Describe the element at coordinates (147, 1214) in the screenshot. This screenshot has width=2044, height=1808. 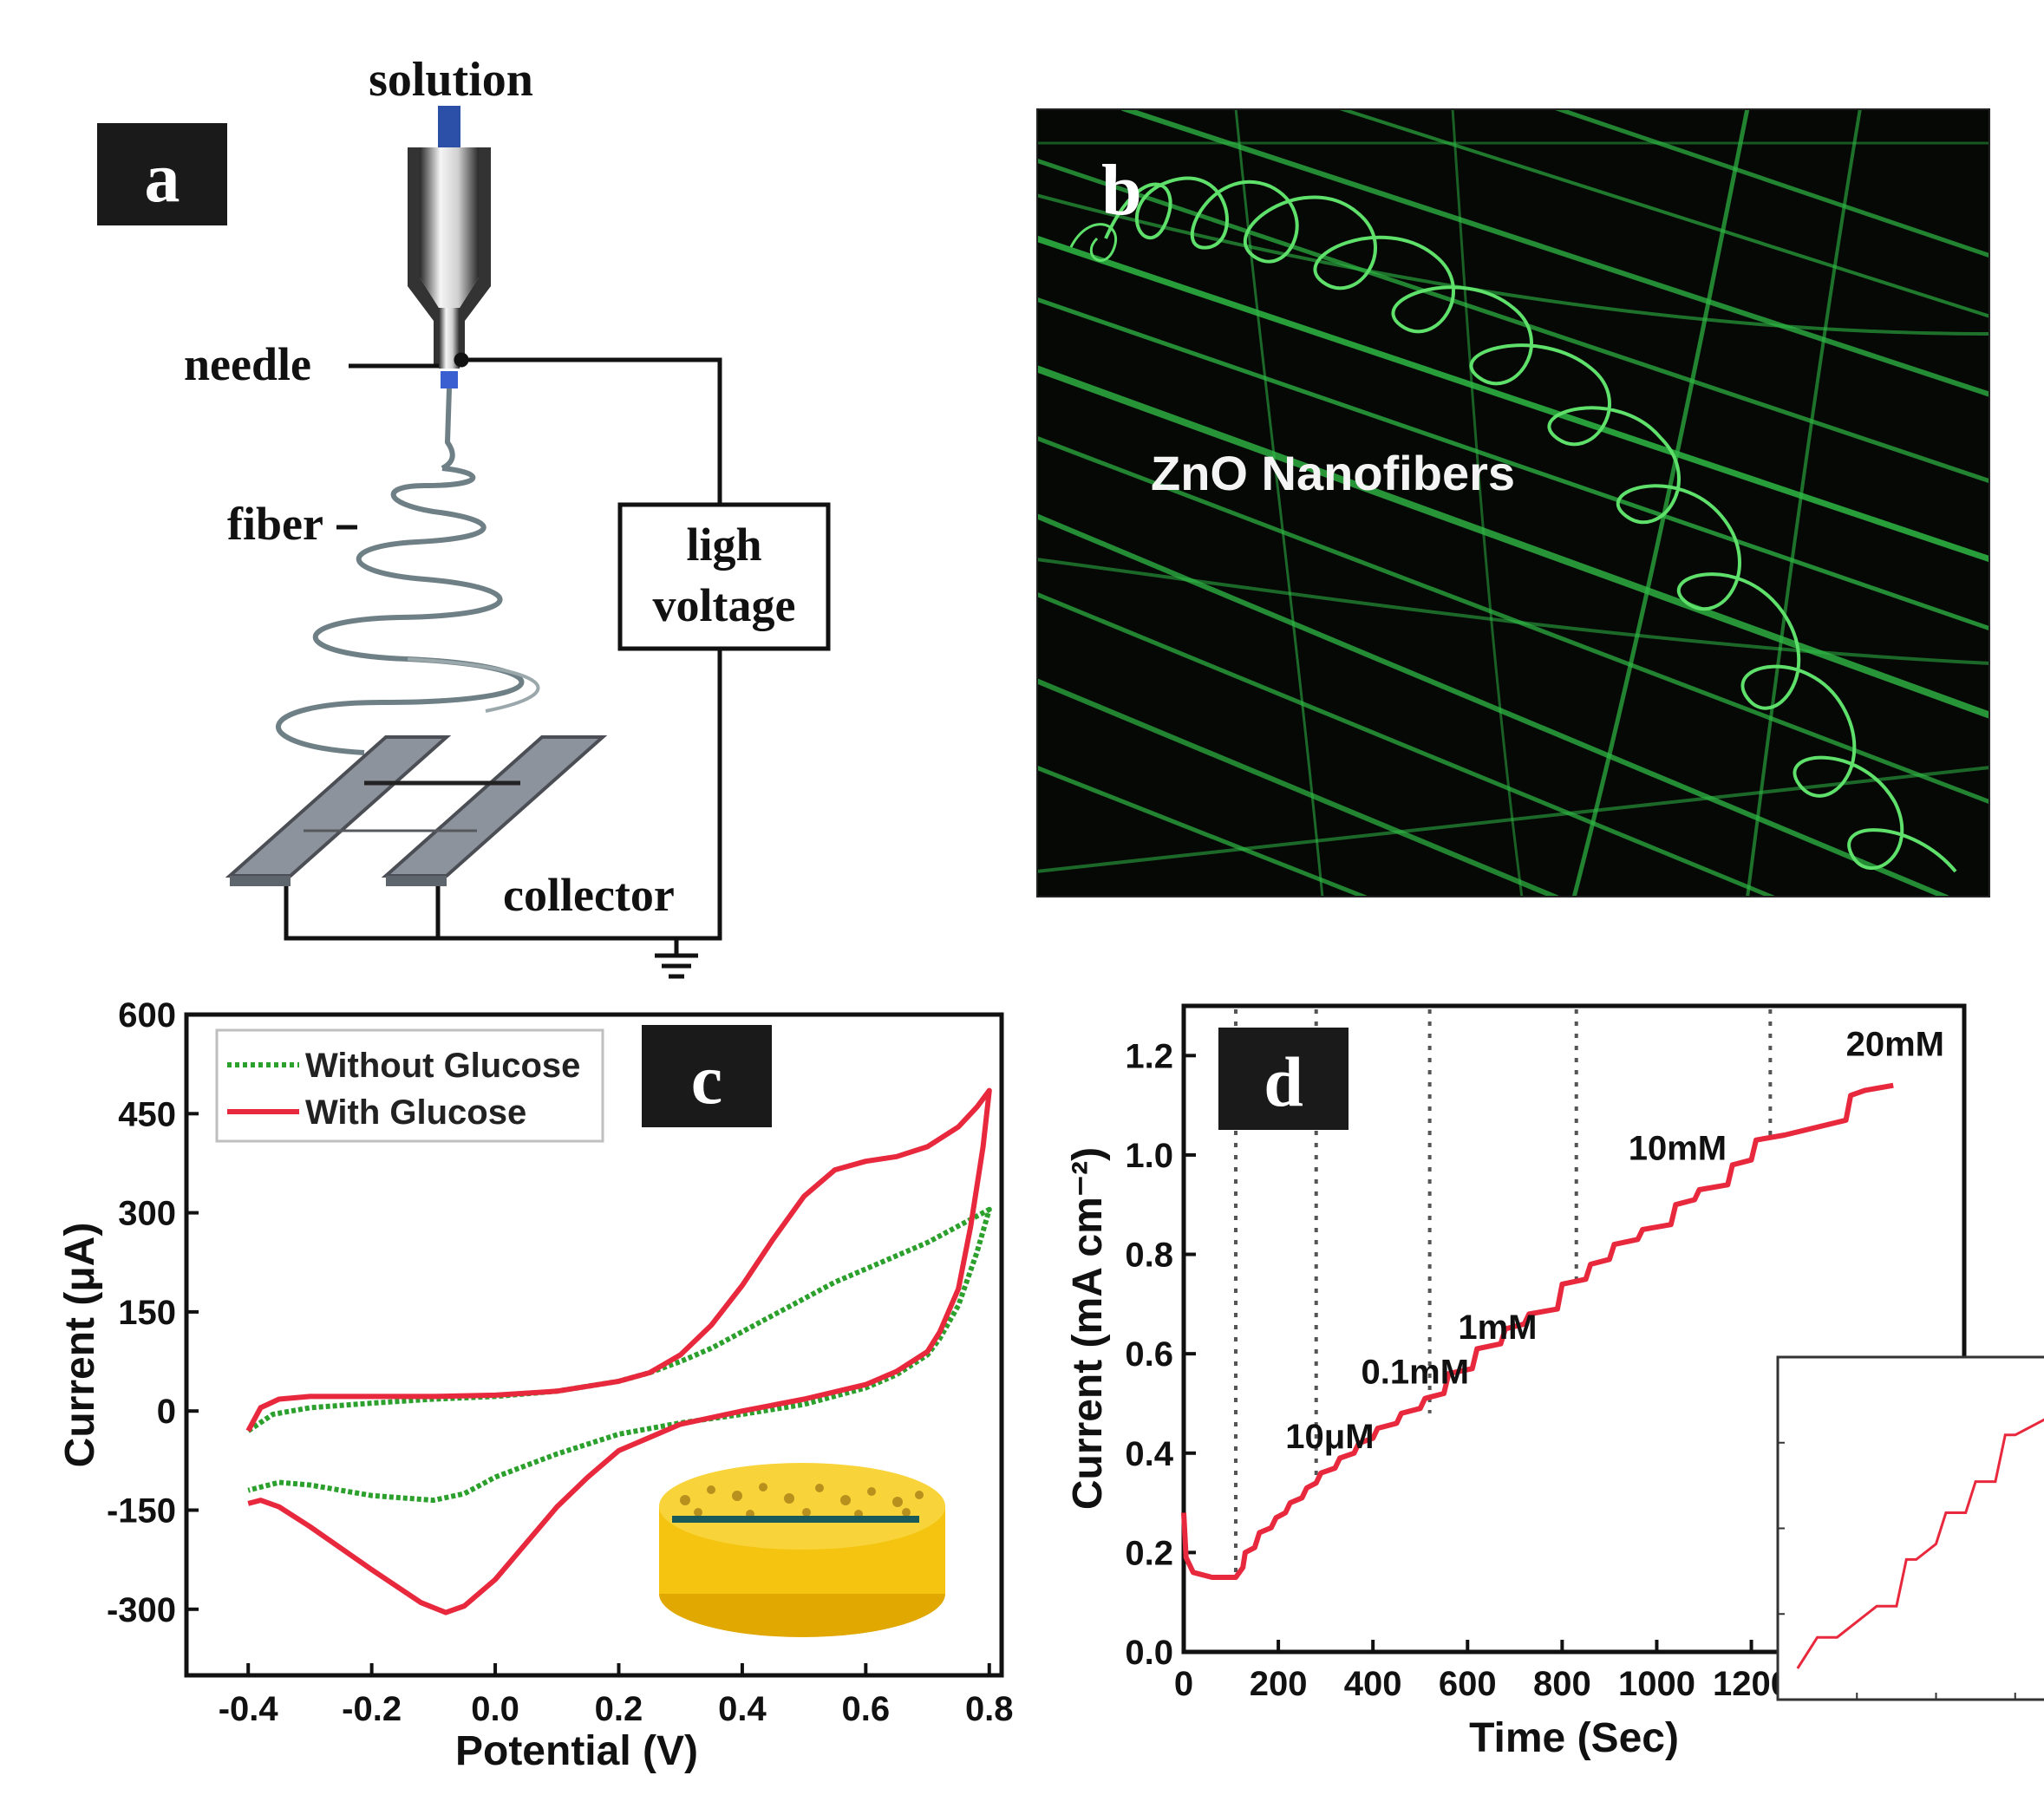
I see `chart-c-ytick-label: 300` at that location.